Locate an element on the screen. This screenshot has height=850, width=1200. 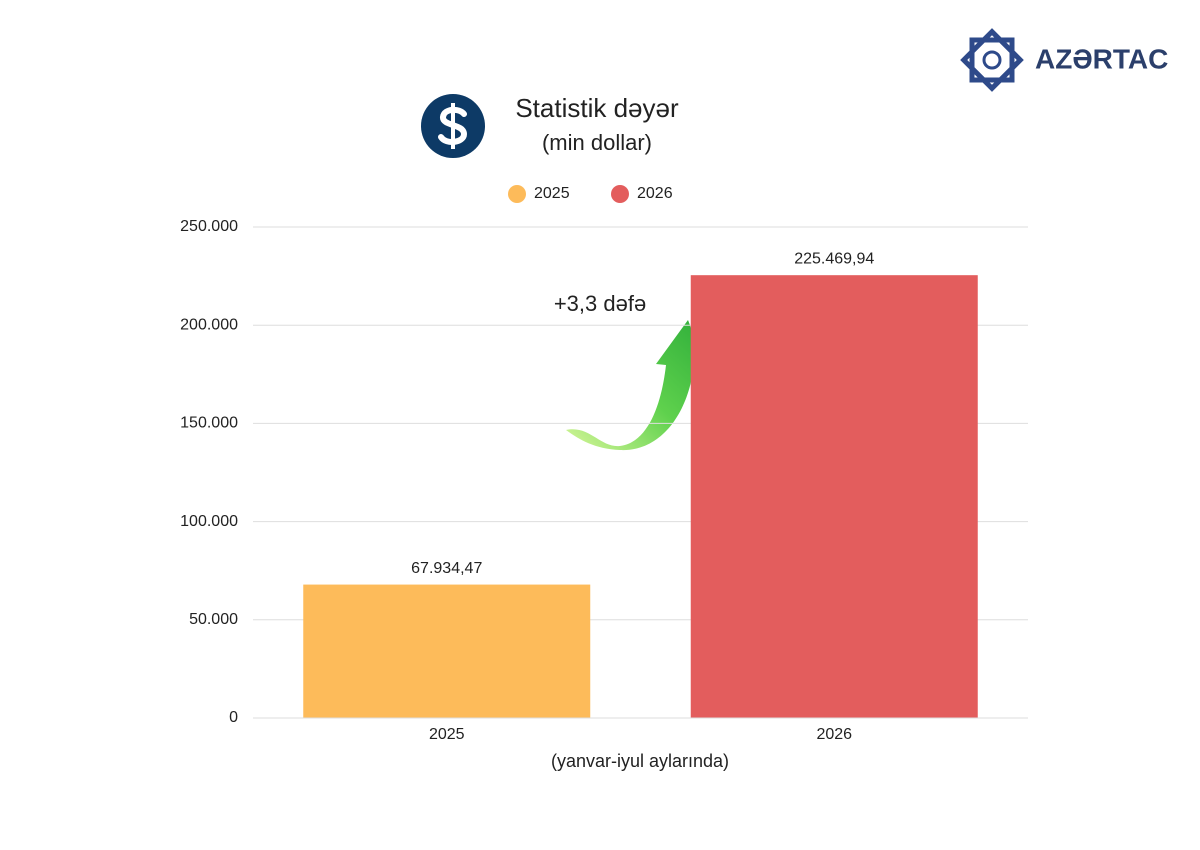
x-tick-label: 2026 is located at coordinates (834, 734).